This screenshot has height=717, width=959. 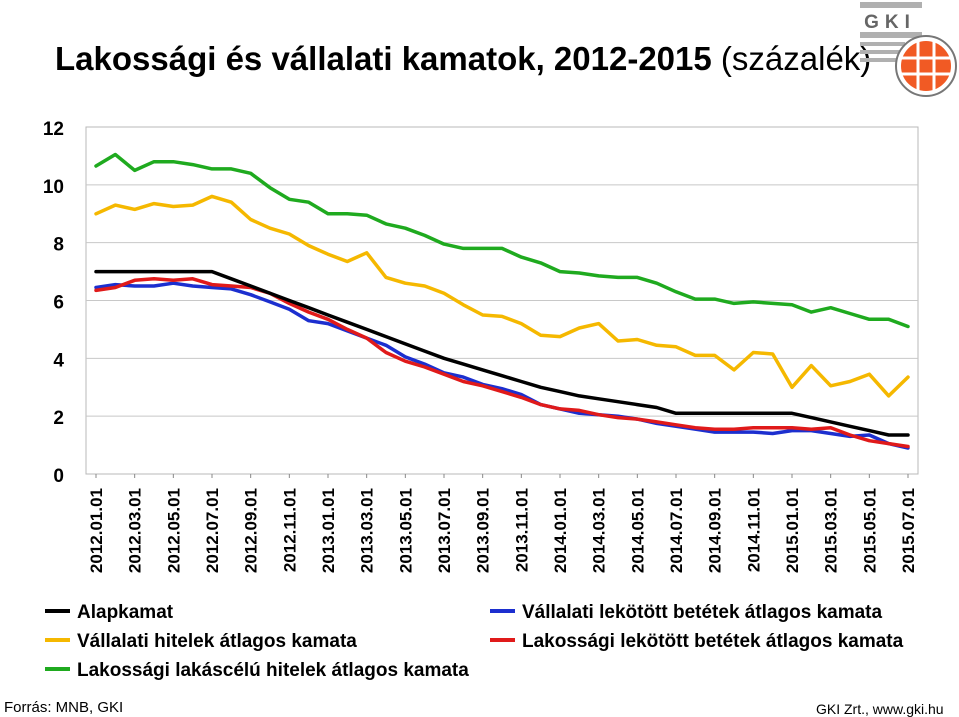 I want to click on x-tick-label: 2012.01.01, so click(x=96, y=530).